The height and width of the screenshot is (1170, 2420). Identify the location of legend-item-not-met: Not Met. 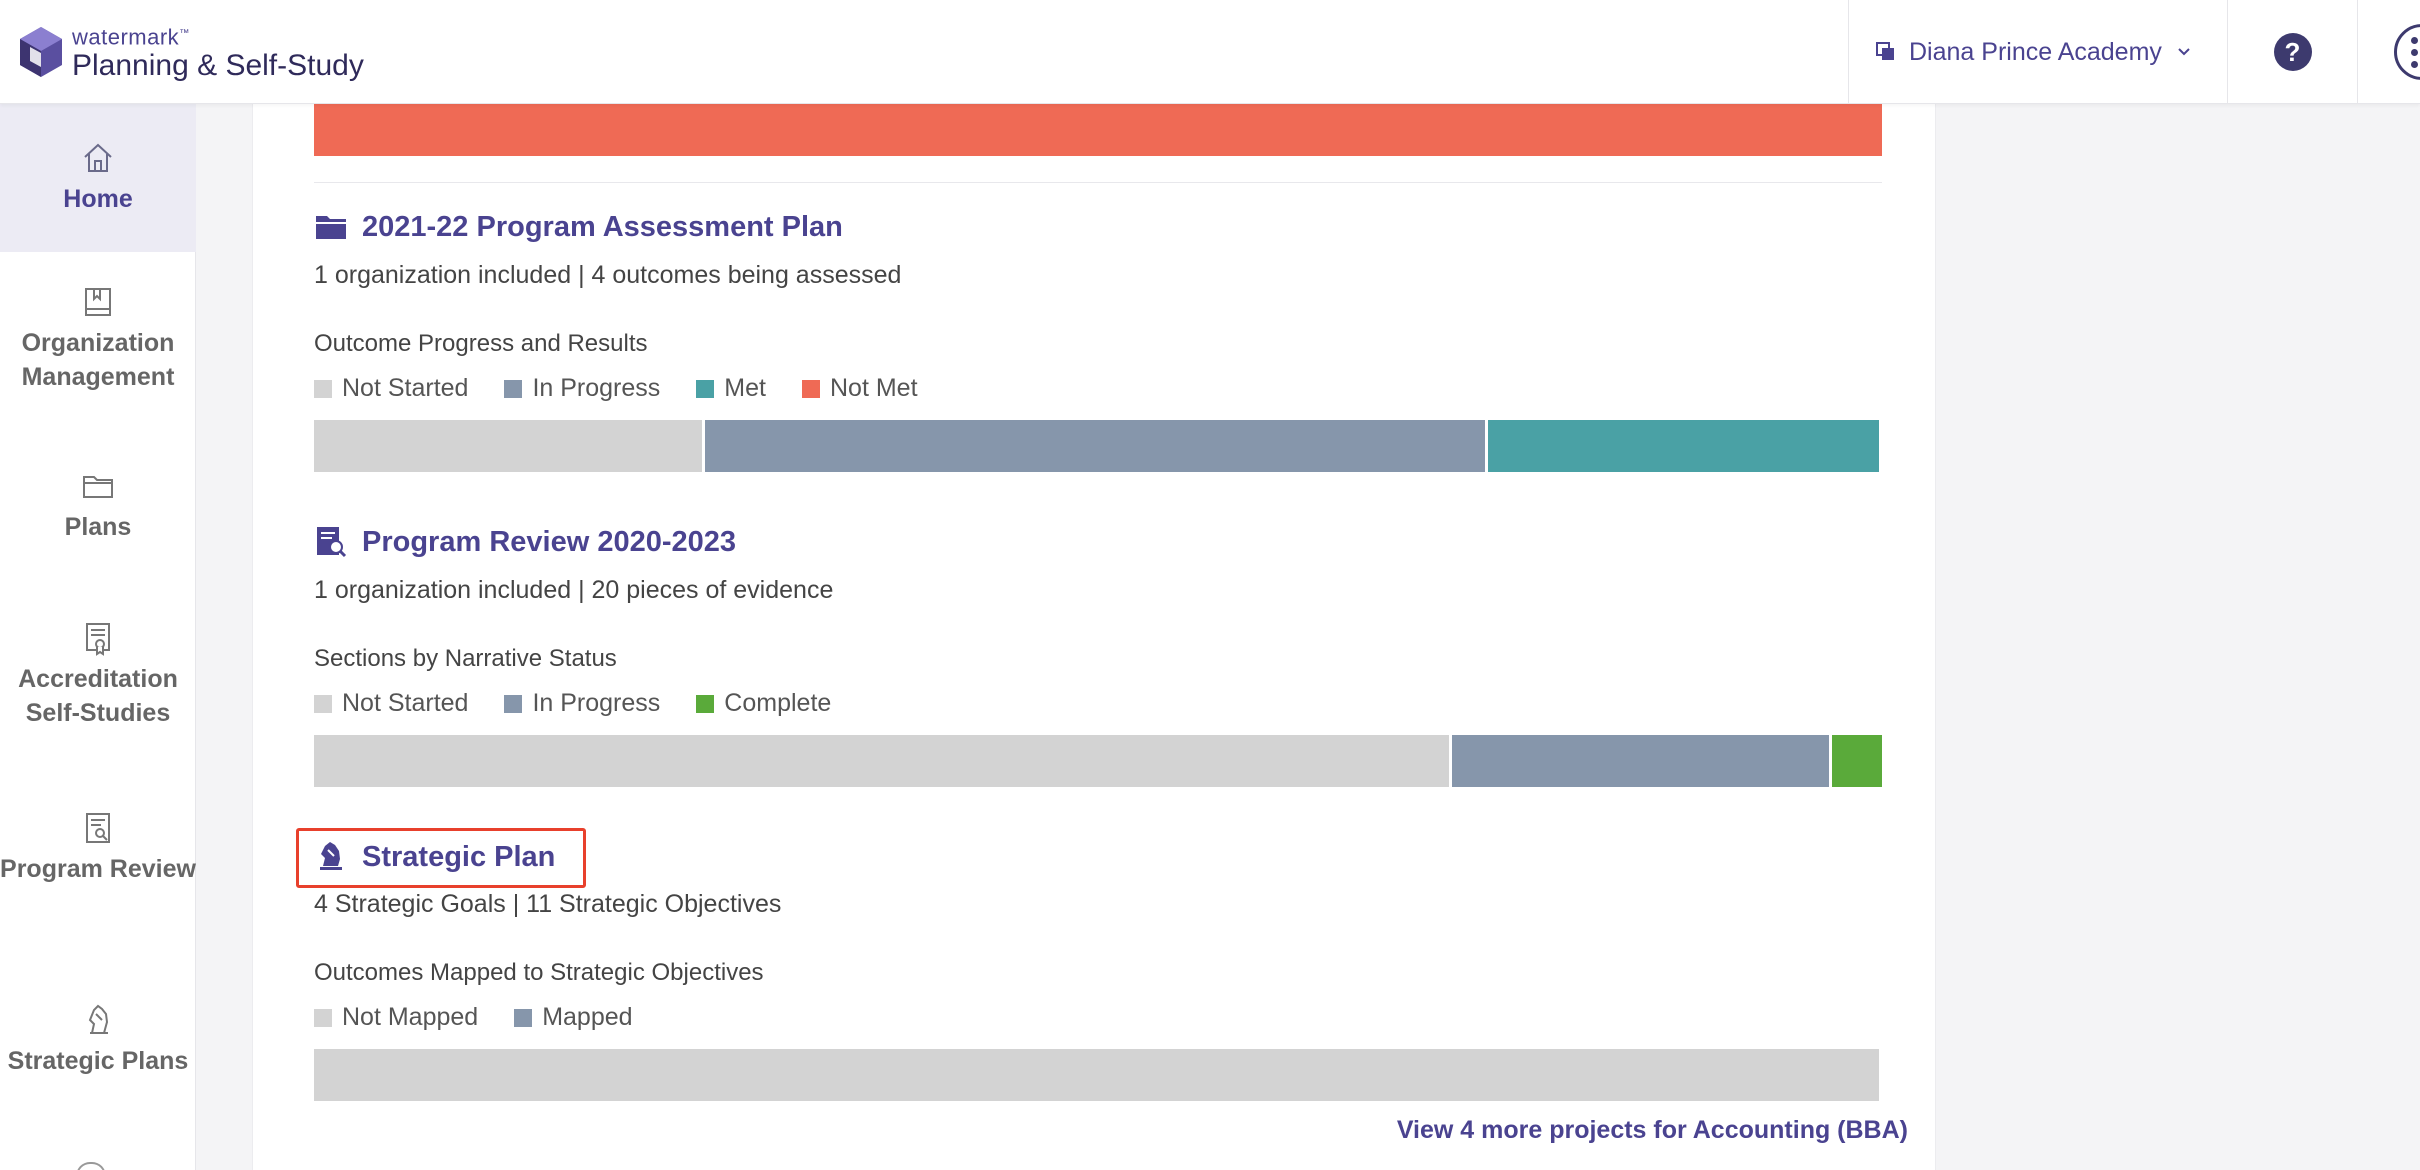
(859, 388).